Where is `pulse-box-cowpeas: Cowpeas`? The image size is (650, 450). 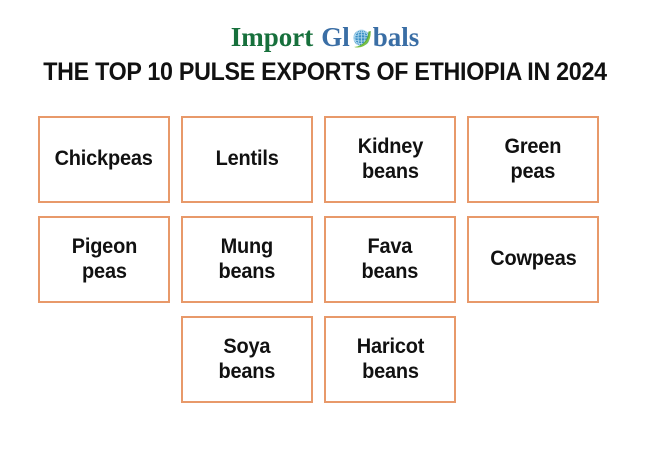
pulse-box-cowpeas: Cowpeas is located at coordinates (533, 259).